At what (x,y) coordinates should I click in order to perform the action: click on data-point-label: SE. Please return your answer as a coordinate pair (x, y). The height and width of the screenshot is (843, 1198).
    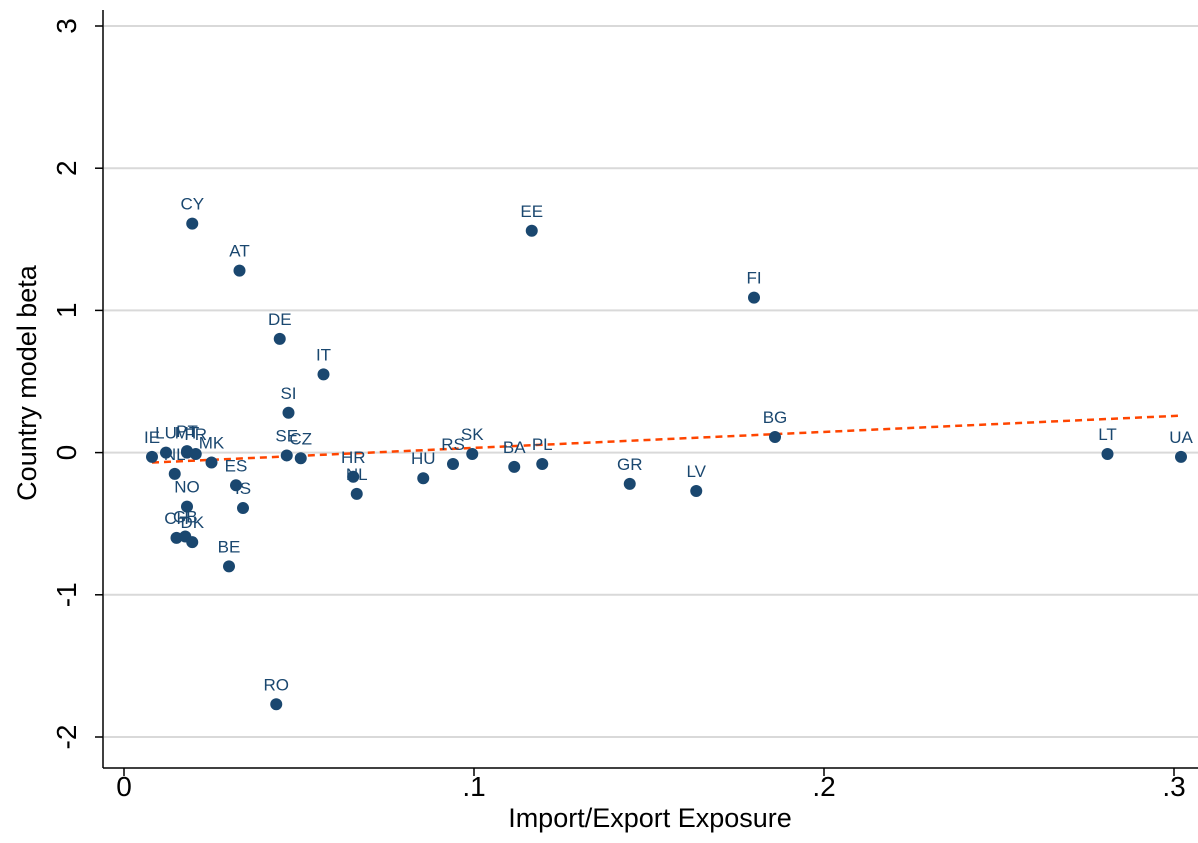
    Looking at the image, I should click on (286, 435).